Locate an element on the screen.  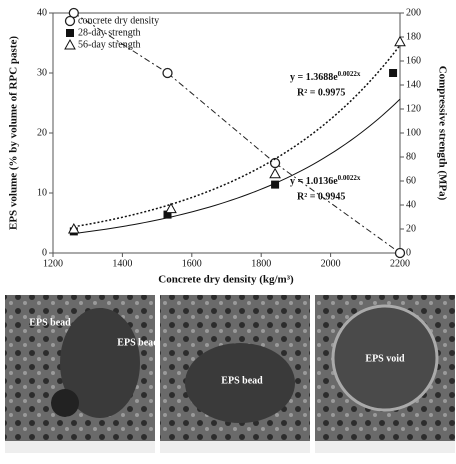
y2-tick-label: 160 is located at coordinates (413, 60).